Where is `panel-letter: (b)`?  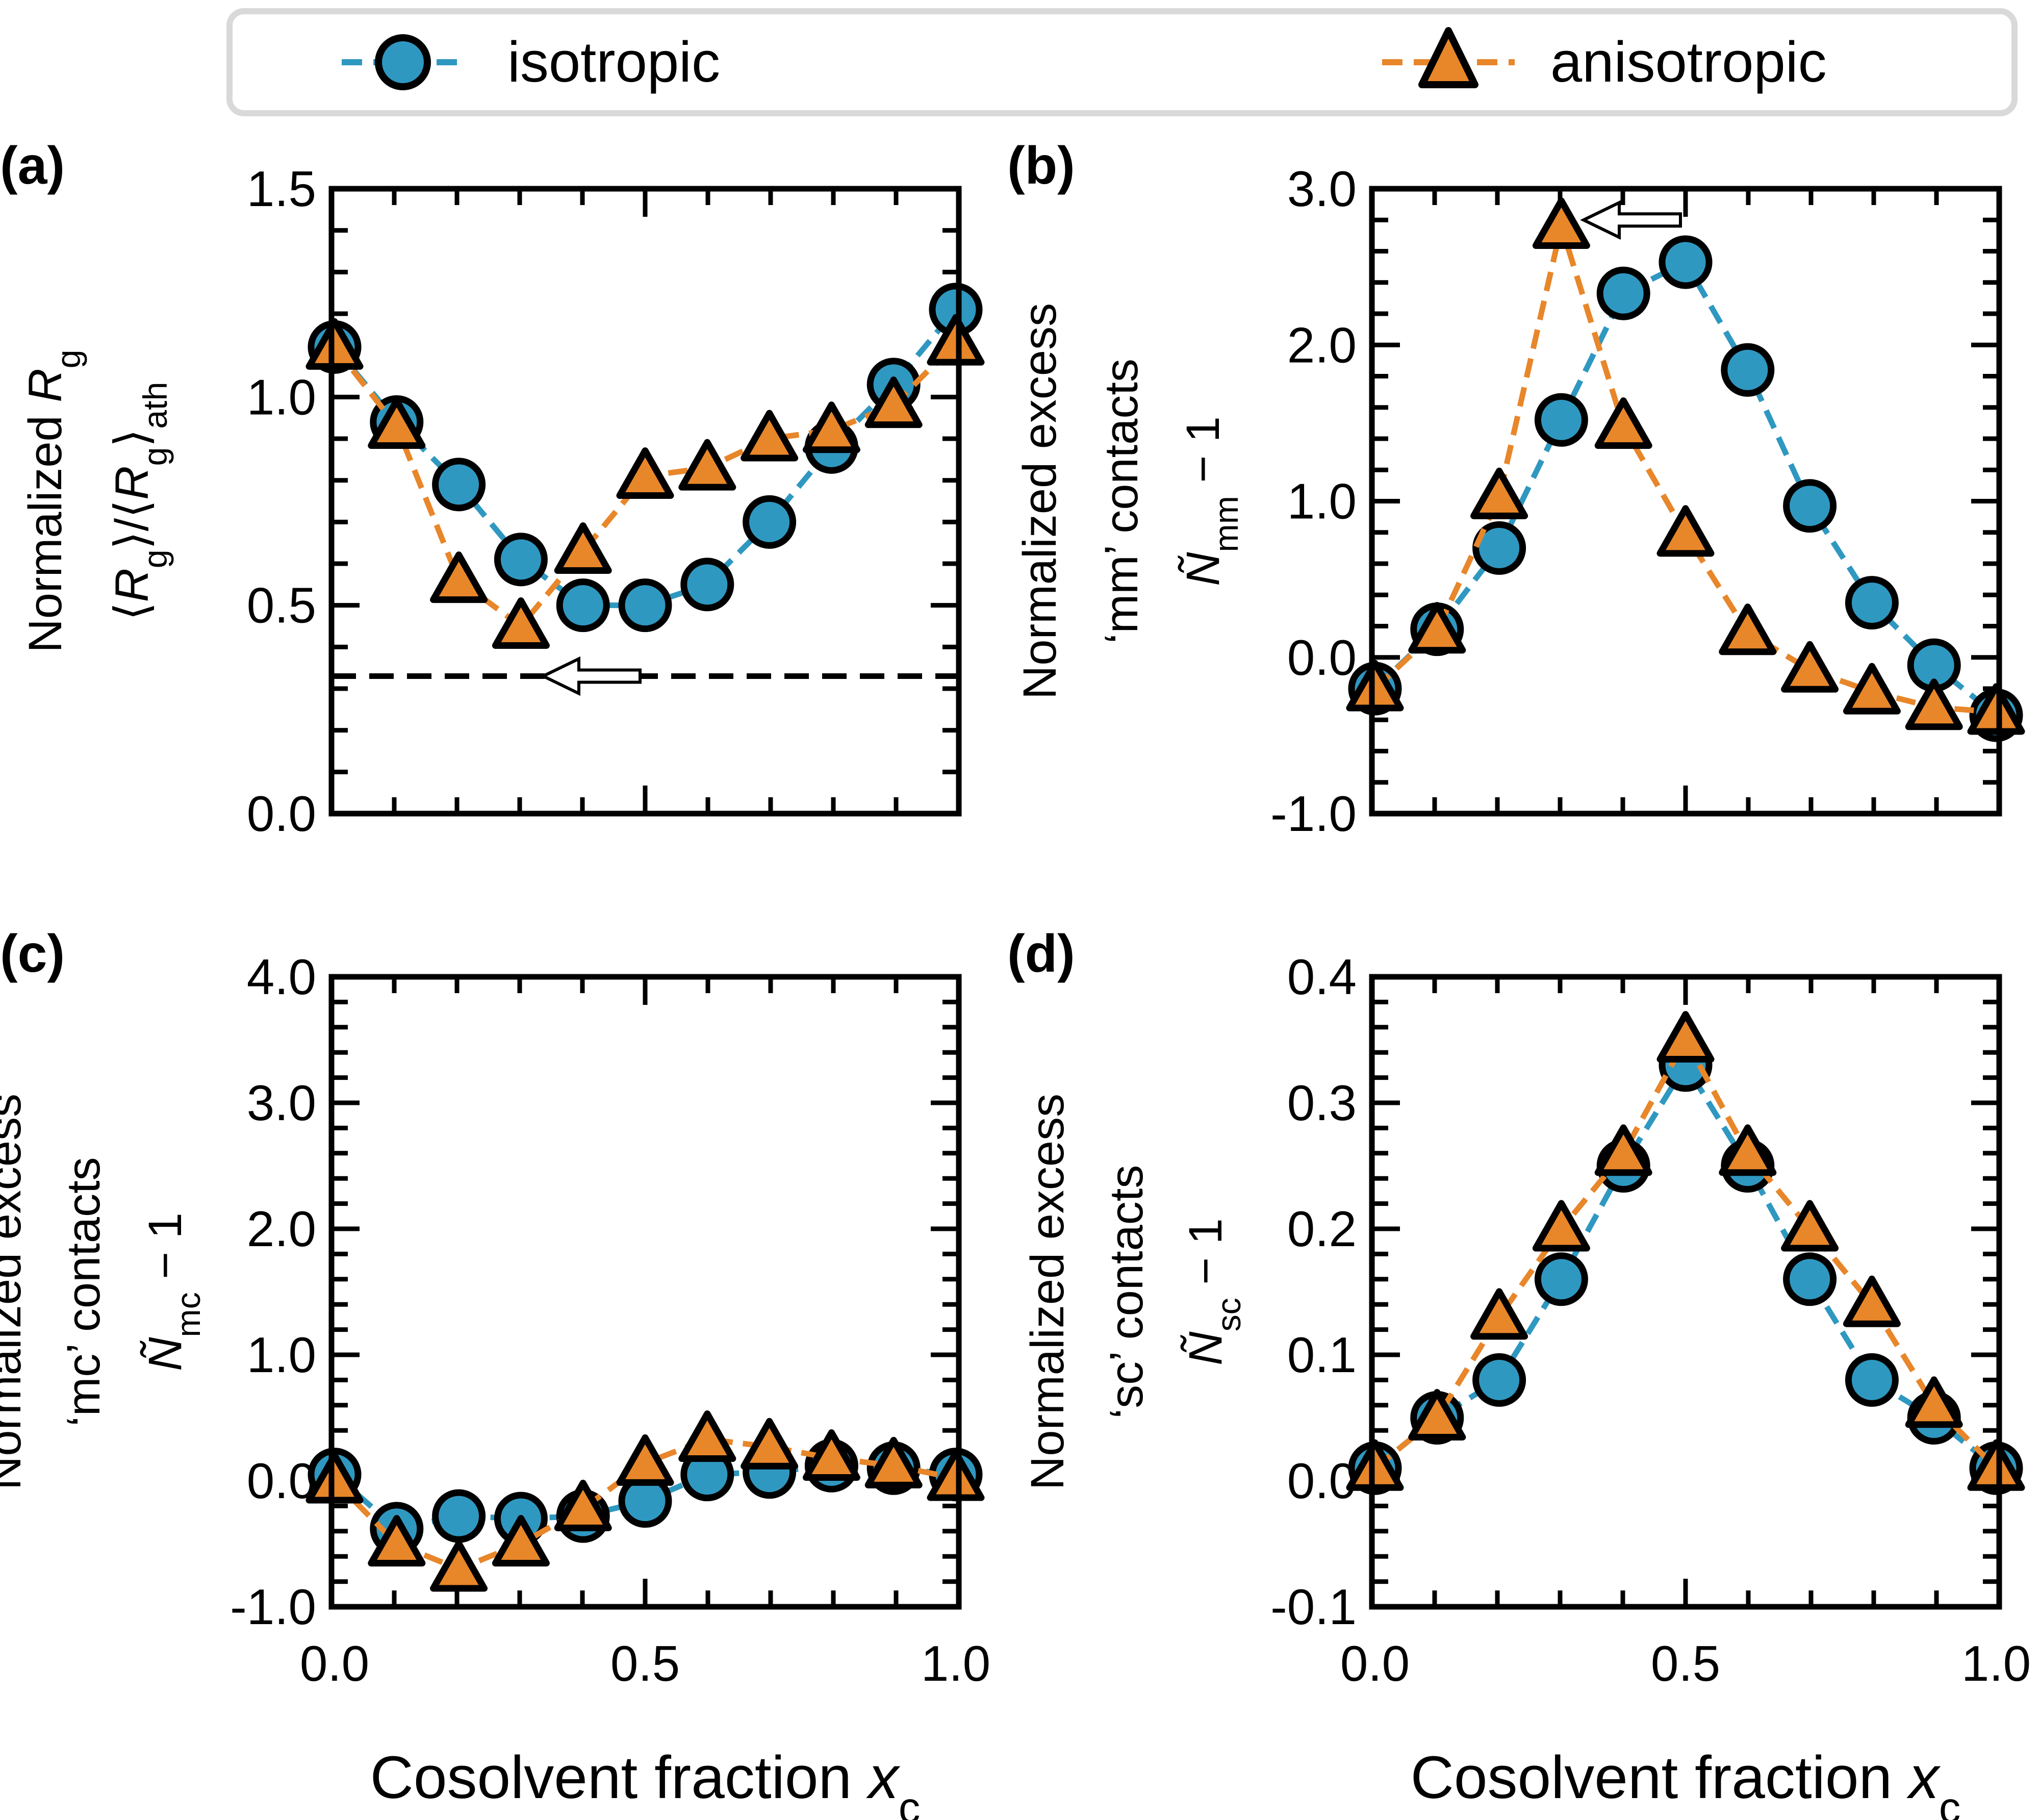
panel-letter: (b) is located at coordinates (1041, 165).